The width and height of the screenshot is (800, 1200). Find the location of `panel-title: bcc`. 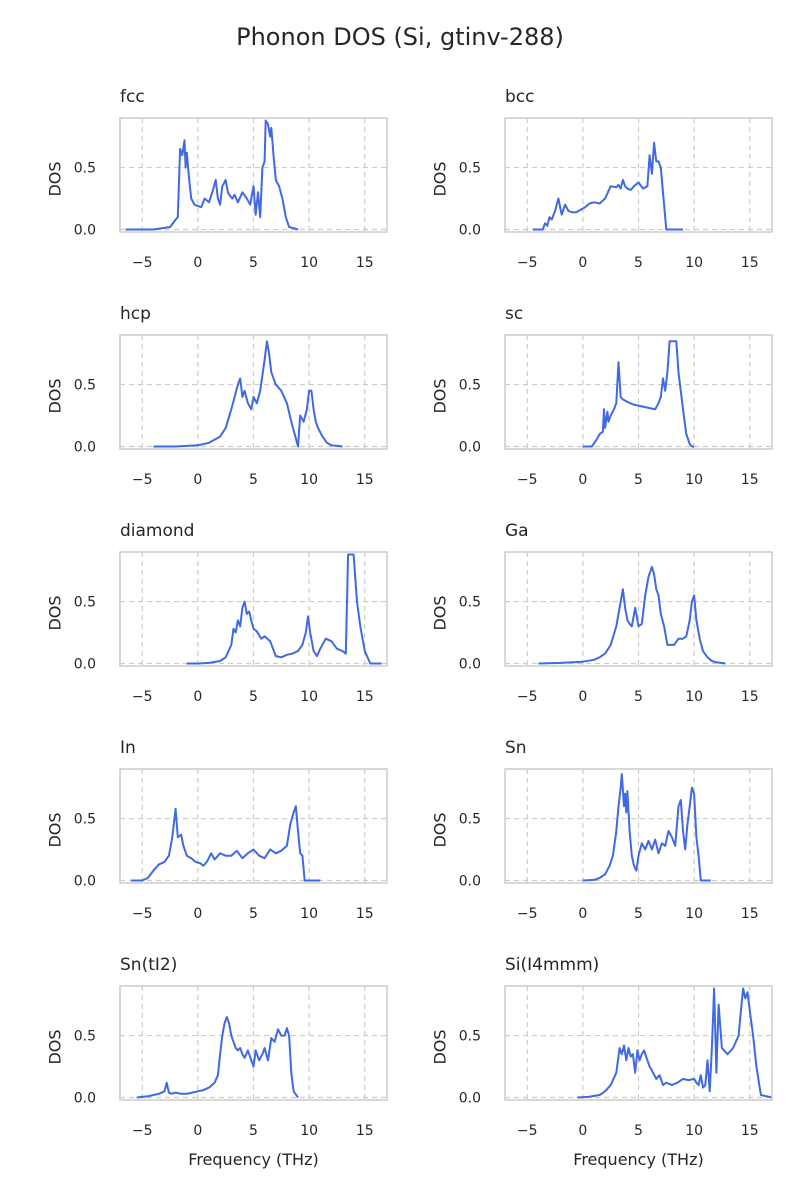

panel-title: bcc is located at coordinates (519, 97).